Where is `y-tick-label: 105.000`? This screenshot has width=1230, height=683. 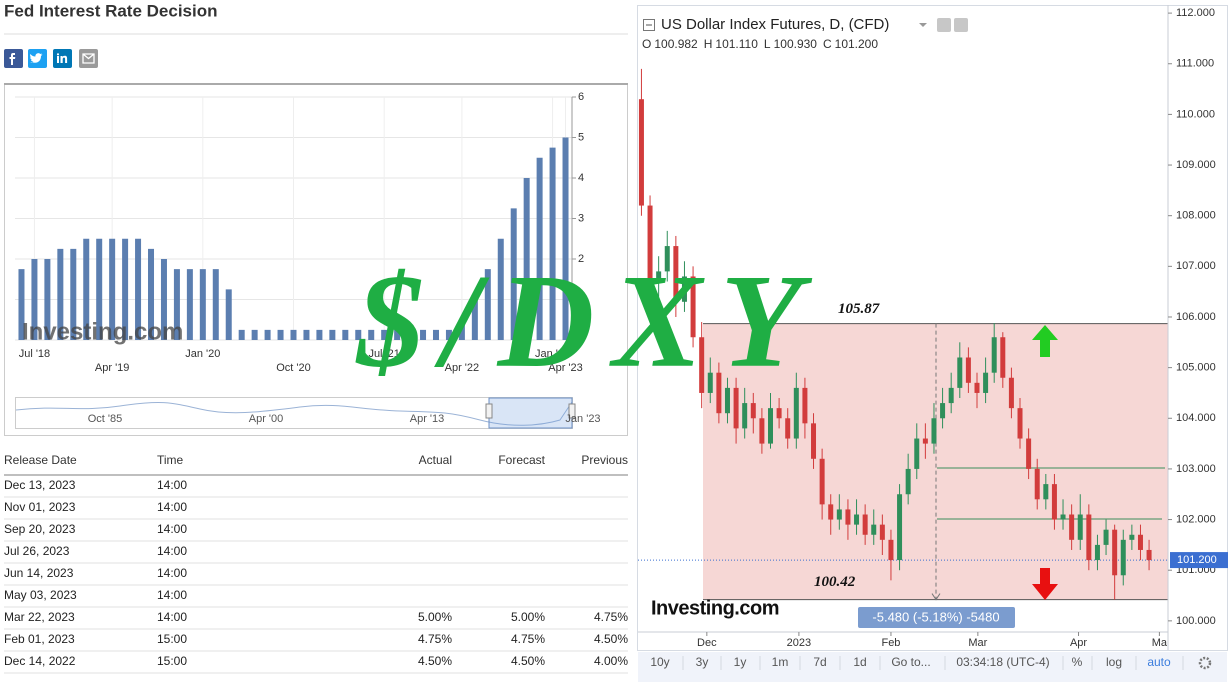
y-tick-label: 105.000 is located at coordinates (1196, 368).